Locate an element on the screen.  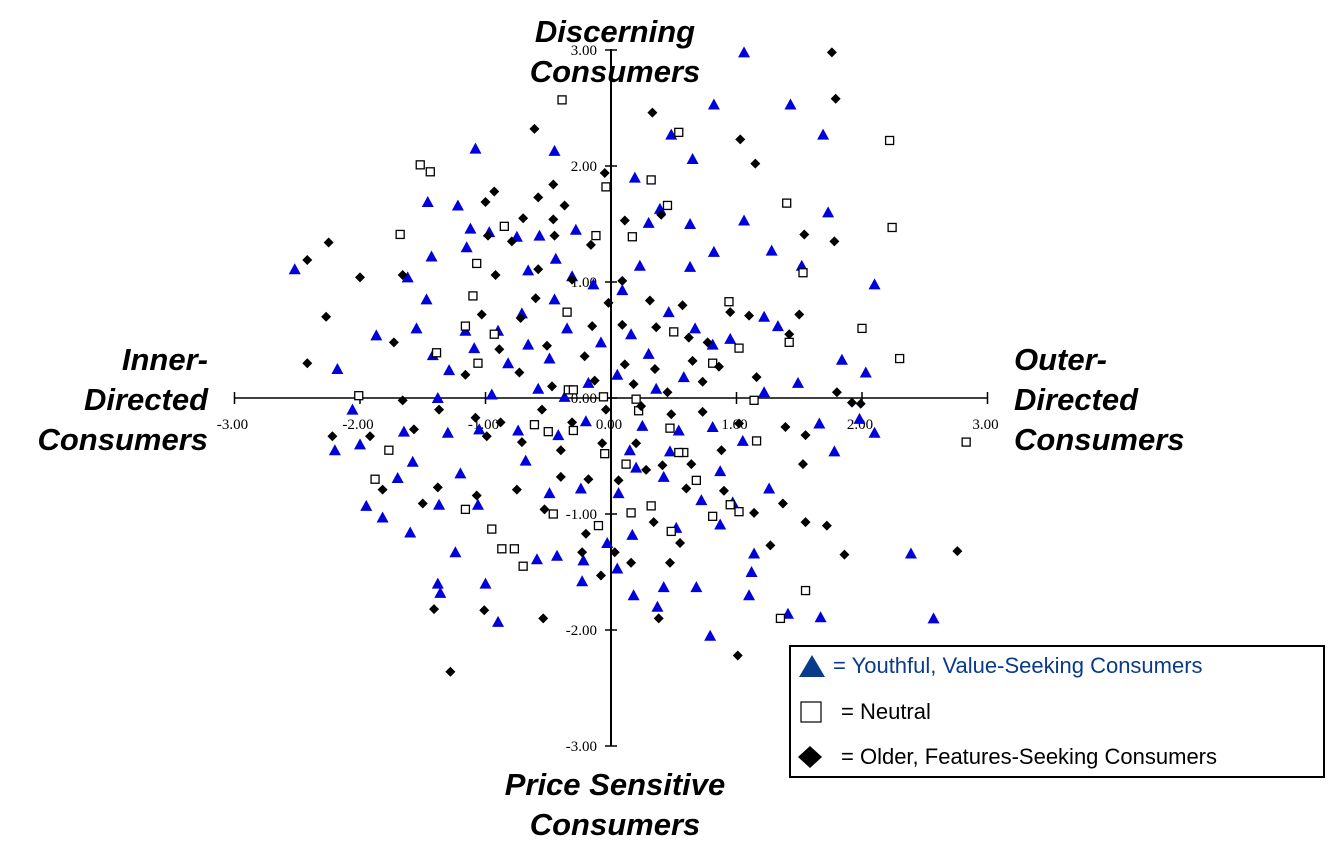
legend-item-older: = Older, Features-Seeking Consumers is located at coordinates (1007, 757).